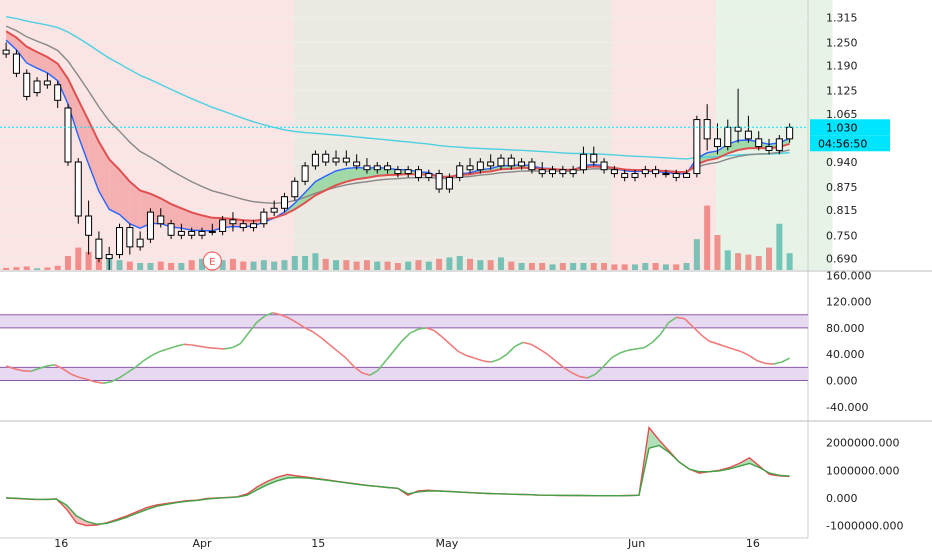 The width and height of the screenshot is (932, 554). Describe the element at coordinates (842, 17) in the screenshot. I see `price-tick-label: 1.315` at that location.